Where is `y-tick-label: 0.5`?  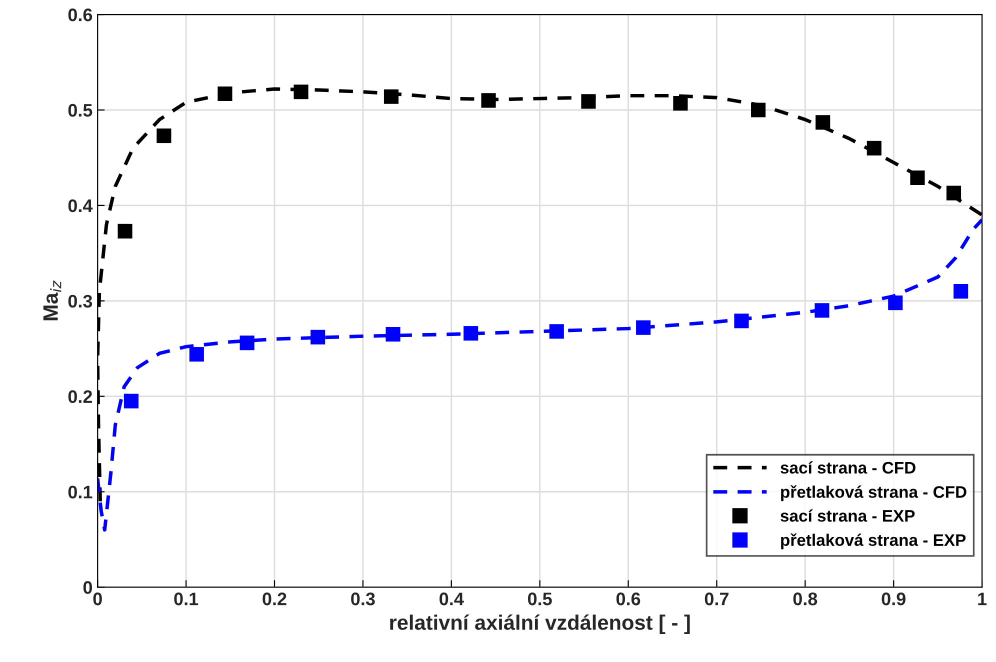
y-tick-label: 0.5 is located at coordinates (80, 110).